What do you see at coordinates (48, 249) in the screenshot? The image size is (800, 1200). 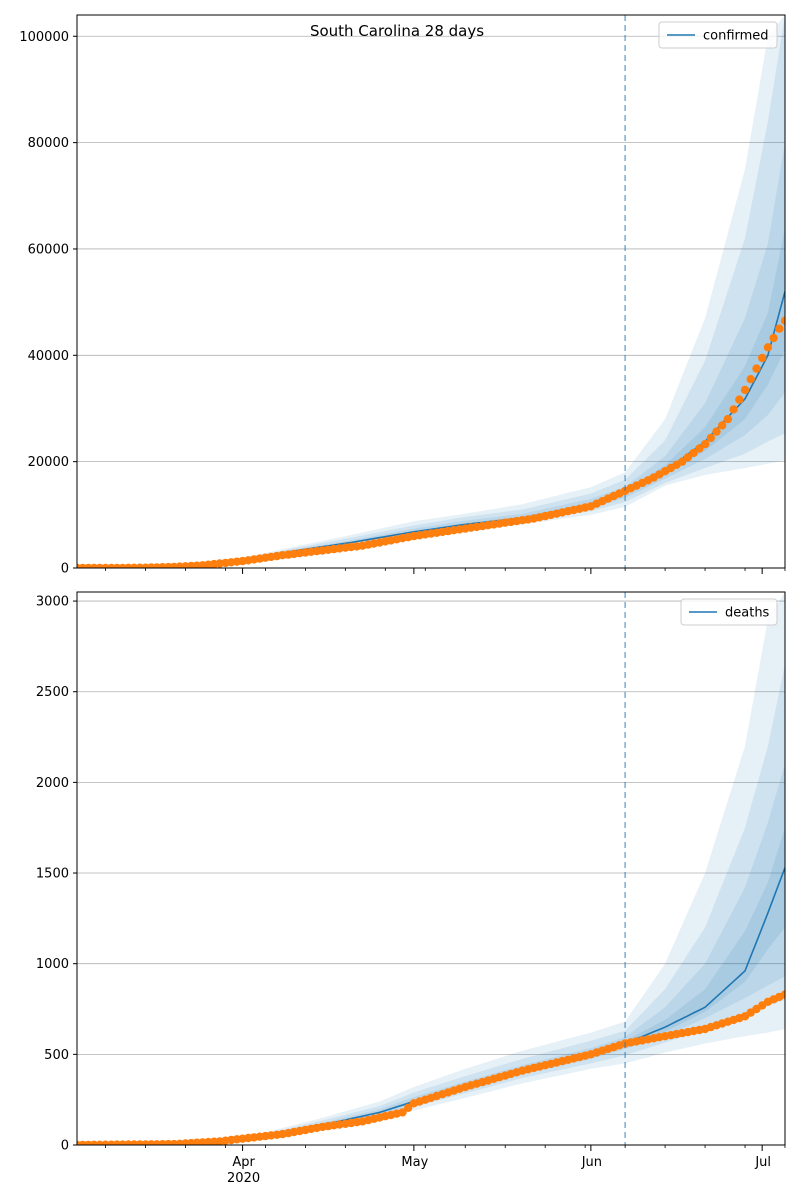 I see `y-tick-label: 60000` at bounding box center [48, 249].